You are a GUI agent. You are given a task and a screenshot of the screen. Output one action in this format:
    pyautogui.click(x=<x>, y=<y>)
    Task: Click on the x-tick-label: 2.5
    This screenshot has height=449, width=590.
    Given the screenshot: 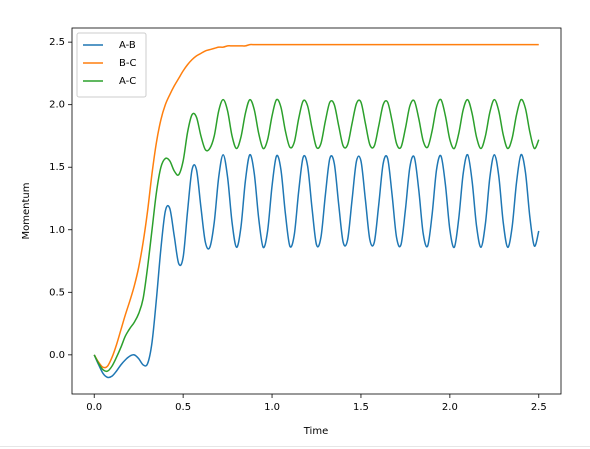 What is the action you would take?
    pyautogui.click(x=539, y=407)
    